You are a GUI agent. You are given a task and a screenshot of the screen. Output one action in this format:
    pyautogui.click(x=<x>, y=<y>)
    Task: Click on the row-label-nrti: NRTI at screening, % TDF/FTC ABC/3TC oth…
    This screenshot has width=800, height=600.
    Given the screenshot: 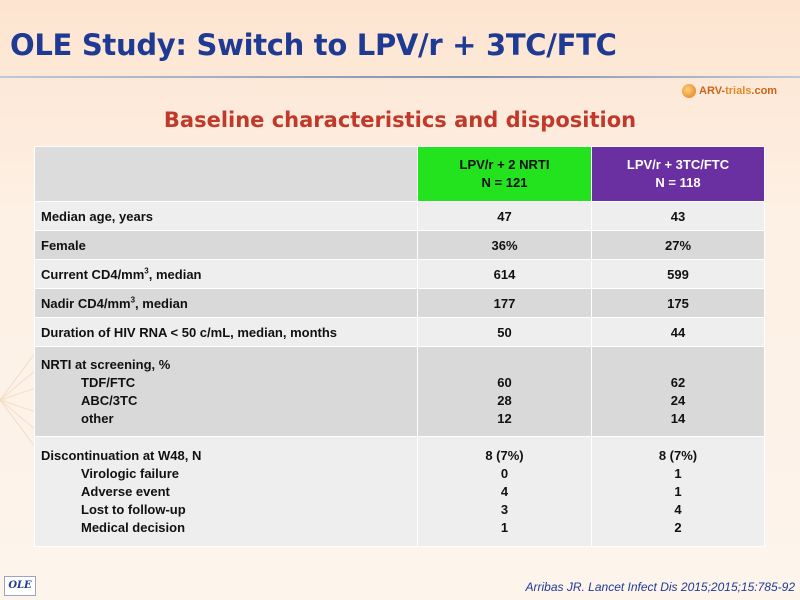 What is the action you would take?
    pyautogui.click(x=226, y=391)
    